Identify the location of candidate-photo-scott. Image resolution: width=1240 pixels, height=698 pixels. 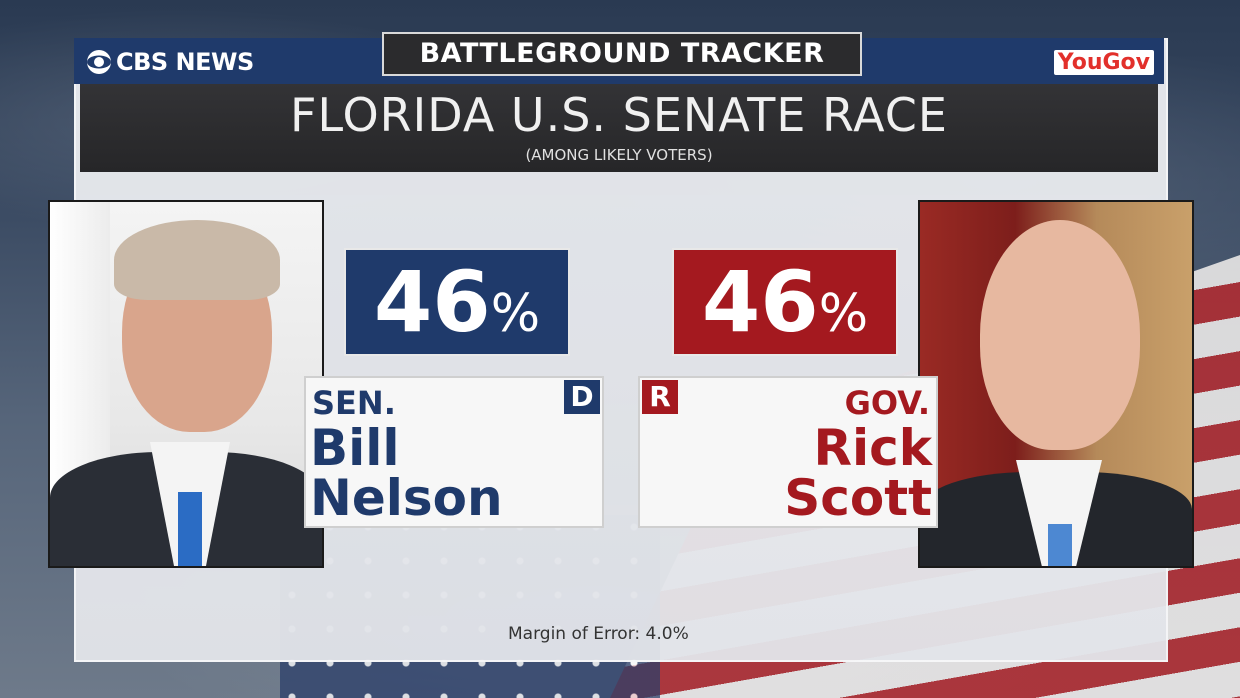
(1056, 384).